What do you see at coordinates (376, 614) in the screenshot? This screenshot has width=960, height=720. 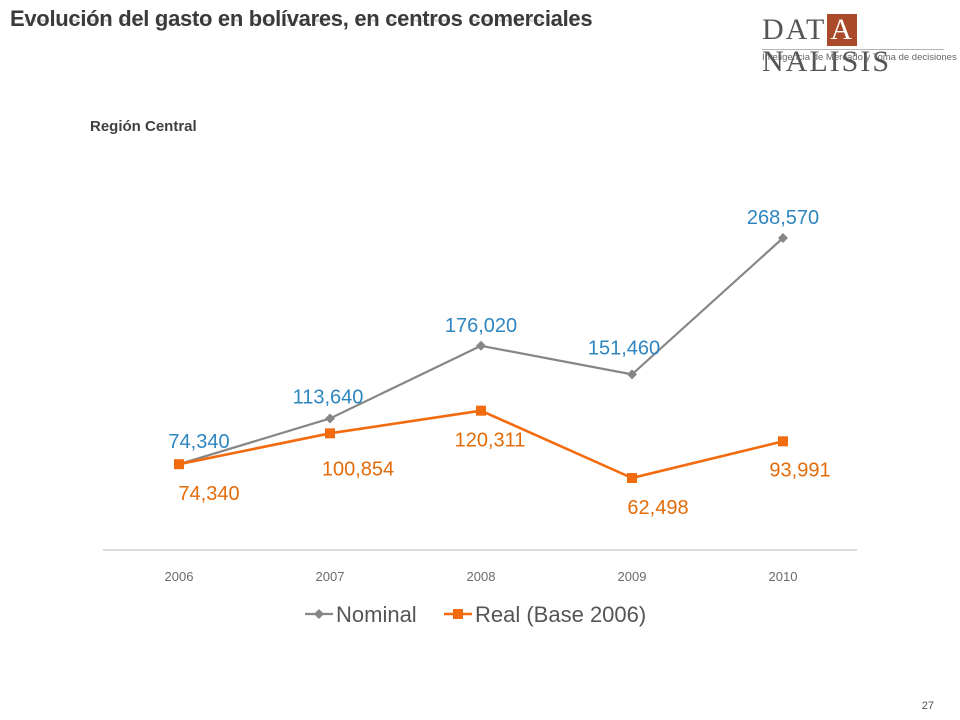 I see `legend-label-nominal: Nominal` at bounding box center [376, 614].